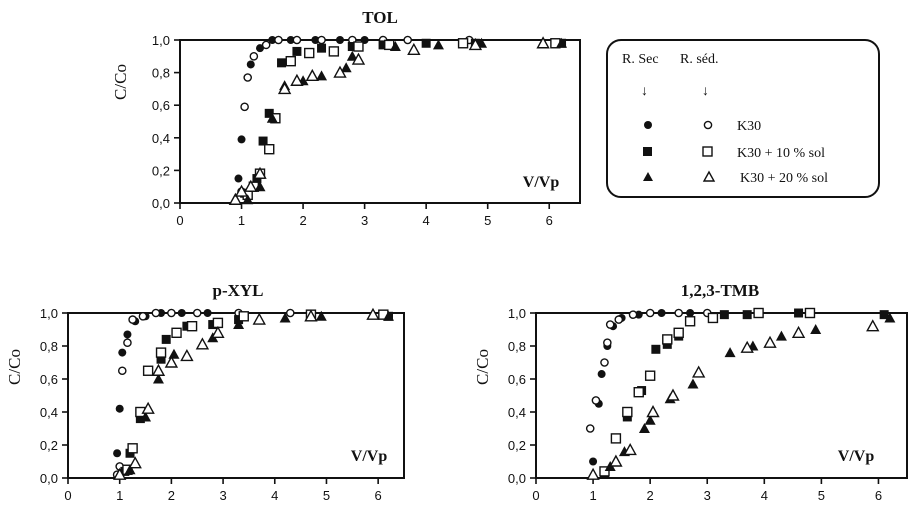  I want to click on x-tick-label: 3, so click(707, 495).